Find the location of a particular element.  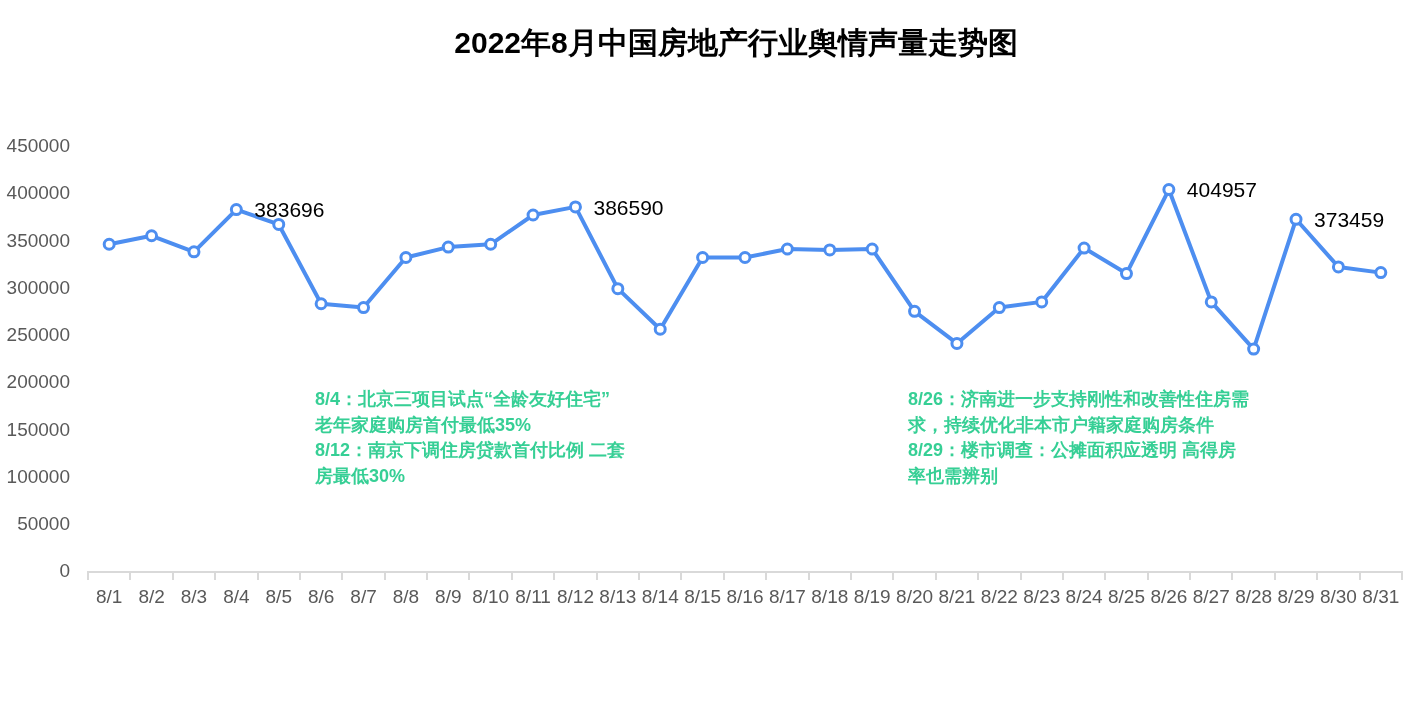

data-label: 383696 is located at coordinates (289, 210).